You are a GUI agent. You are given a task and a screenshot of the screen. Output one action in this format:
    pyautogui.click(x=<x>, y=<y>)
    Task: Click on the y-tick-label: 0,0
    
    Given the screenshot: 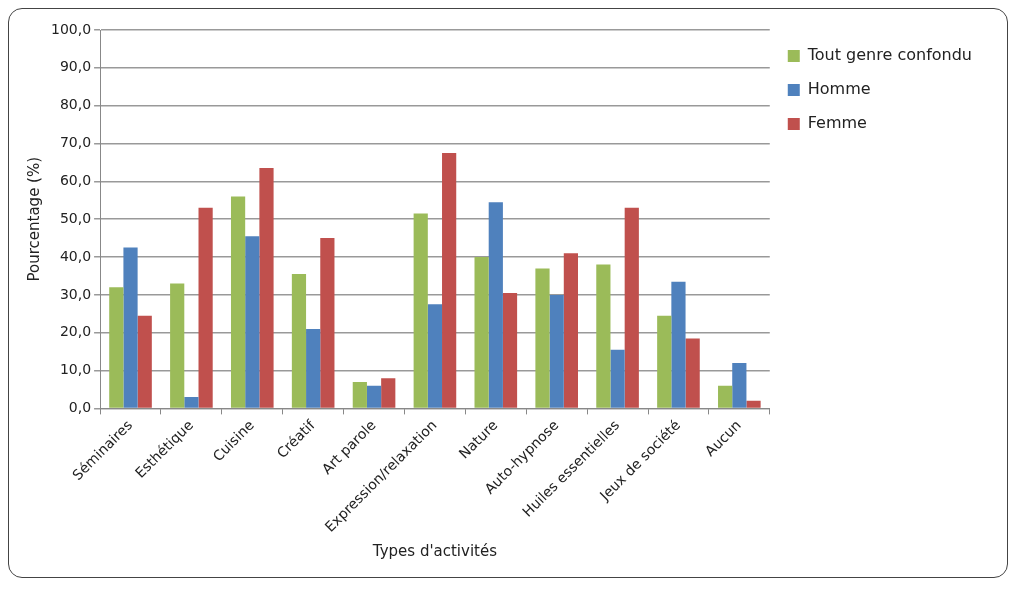 What is the action you would take?
    pyautogui.click(x=80, y=407)
    